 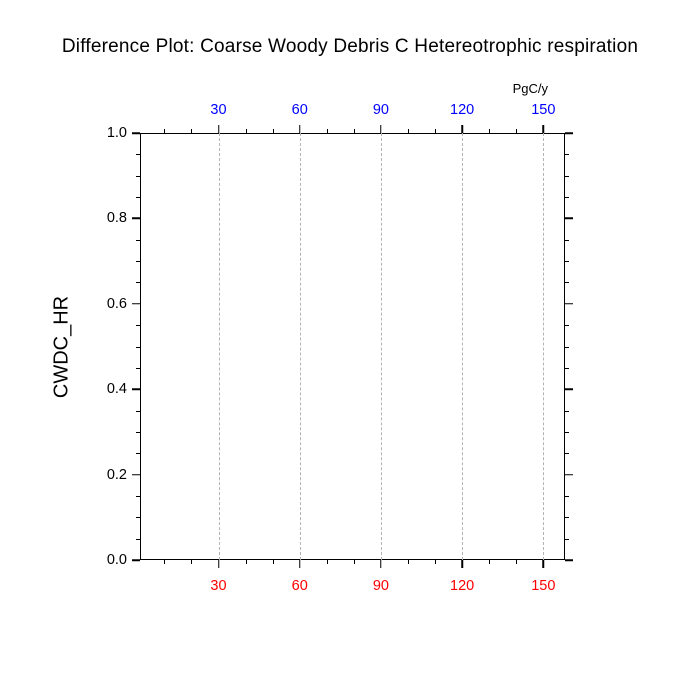 I want to click on y-tick-label-left: 0.0, so click(x=116, y=559).